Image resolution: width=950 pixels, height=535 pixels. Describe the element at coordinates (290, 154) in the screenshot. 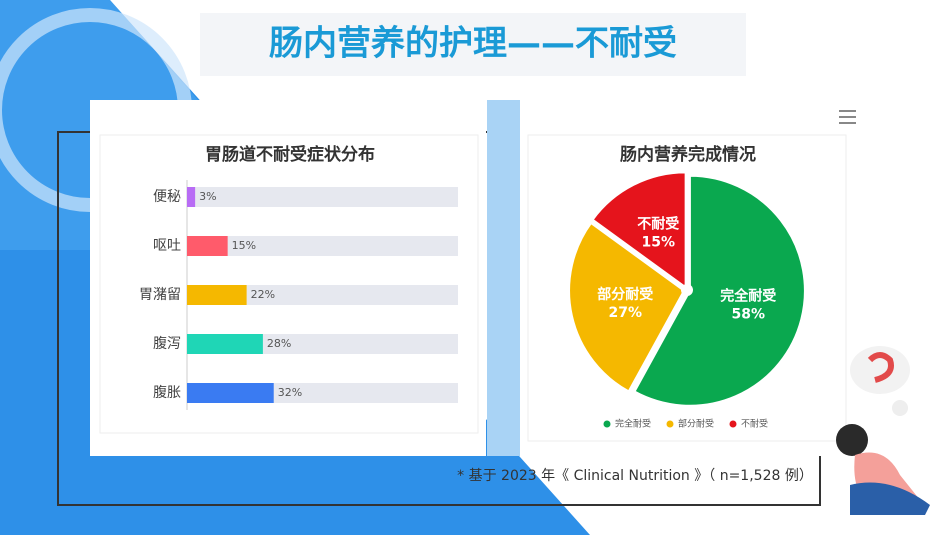

I see `chart-title: 胃肠道不耐受症状分布` at that location.